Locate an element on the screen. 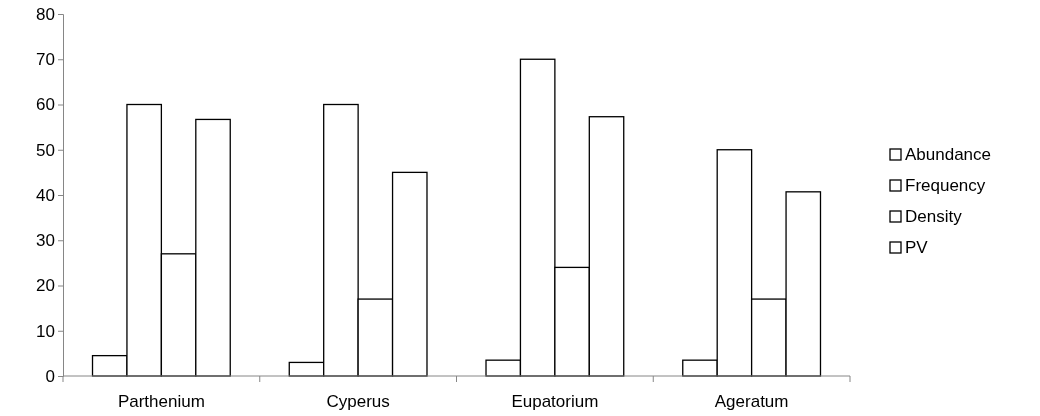 The image size is (1040, 416). y-tick-label: 70 is located at coordinates (45, 60).